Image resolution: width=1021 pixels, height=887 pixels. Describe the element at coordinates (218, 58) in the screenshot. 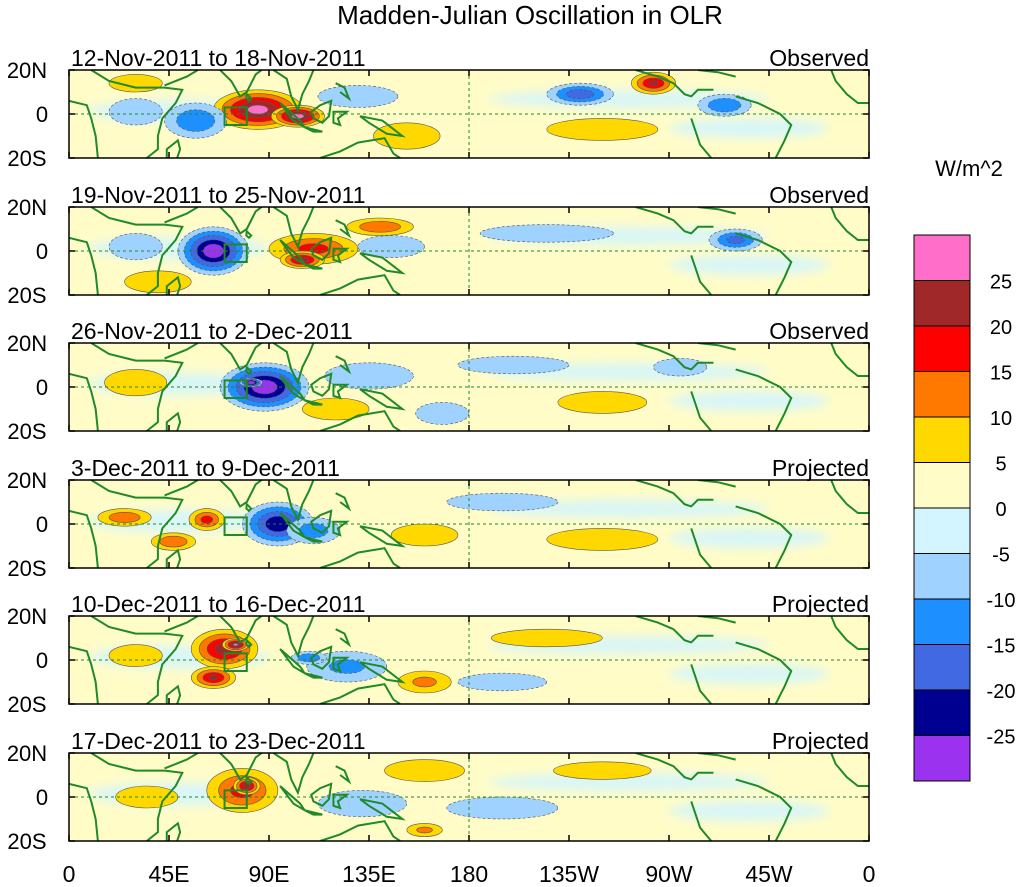

I see `panel-date-label: 12-Nov-2011 to 18-Nov-2011` at that location.